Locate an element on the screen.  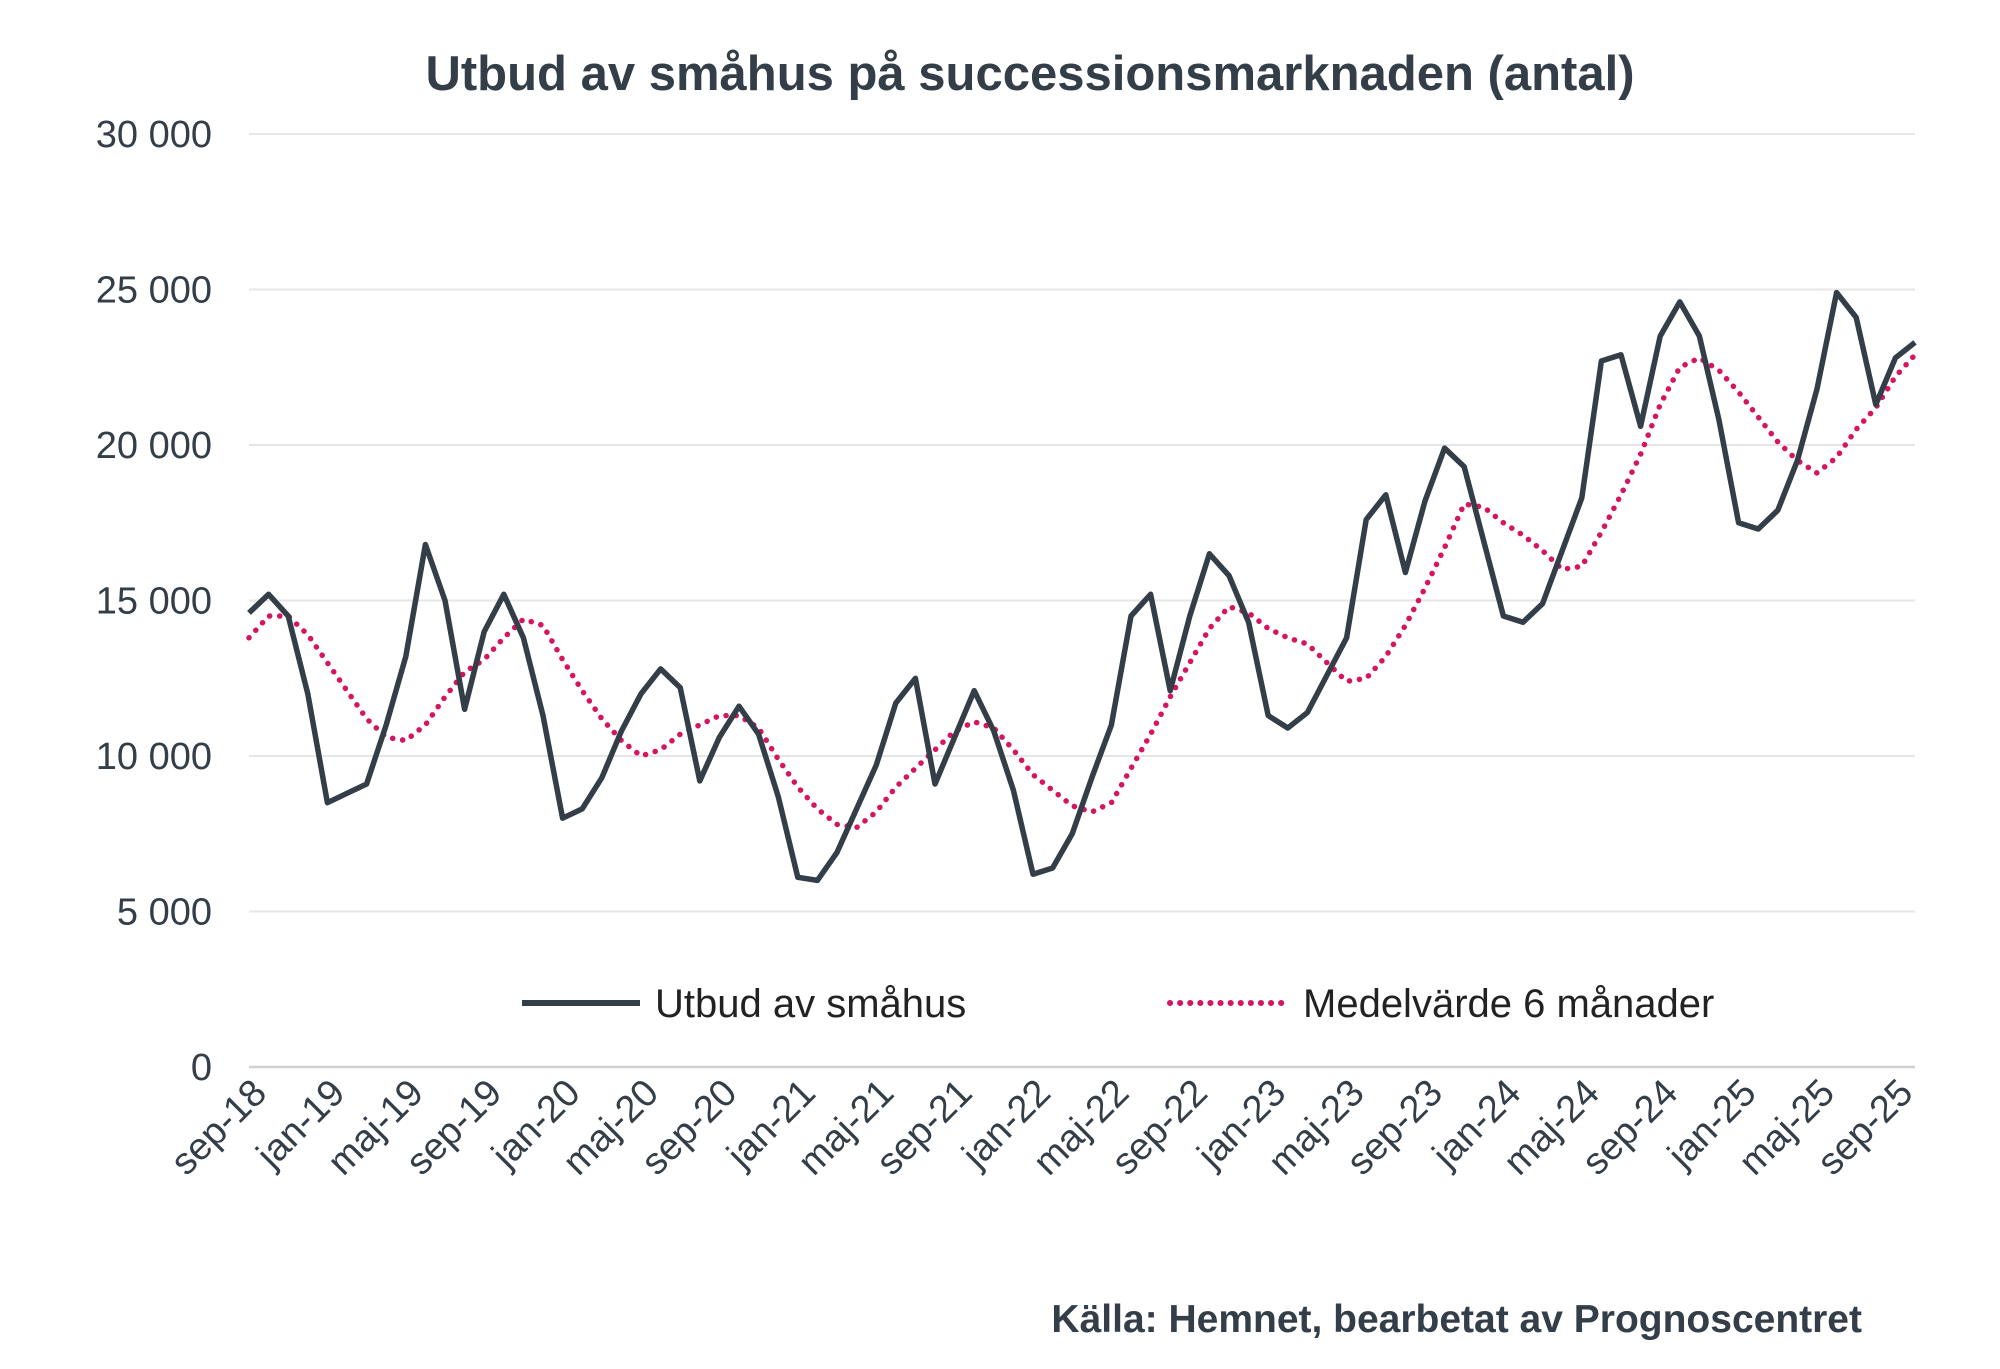
y-tick-label: 15 000 is located at coordinates (154, 602).